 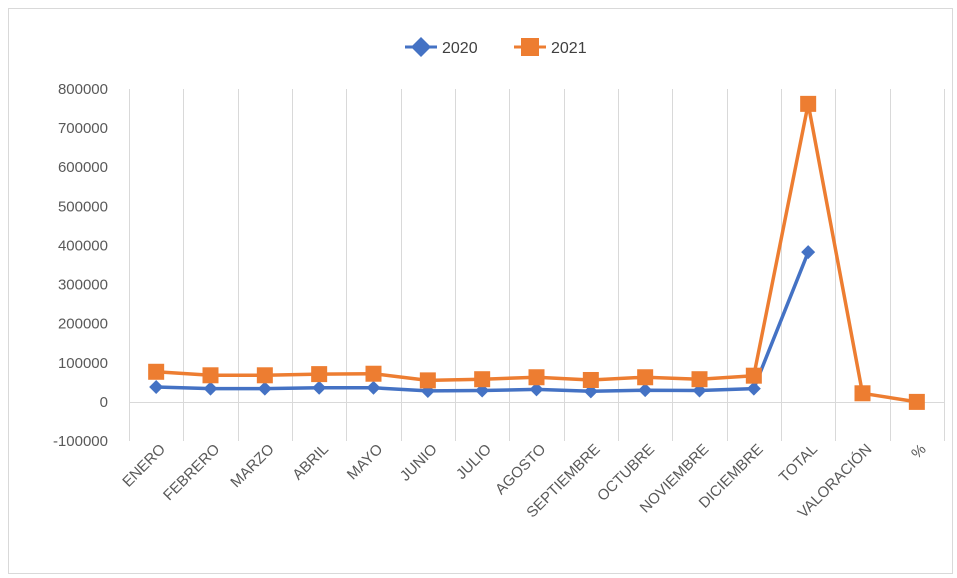 What do you see at coordinates (83, 363) in the screenshot?
I see `y-tick-label: 100000` at bounding box center [83, 363].